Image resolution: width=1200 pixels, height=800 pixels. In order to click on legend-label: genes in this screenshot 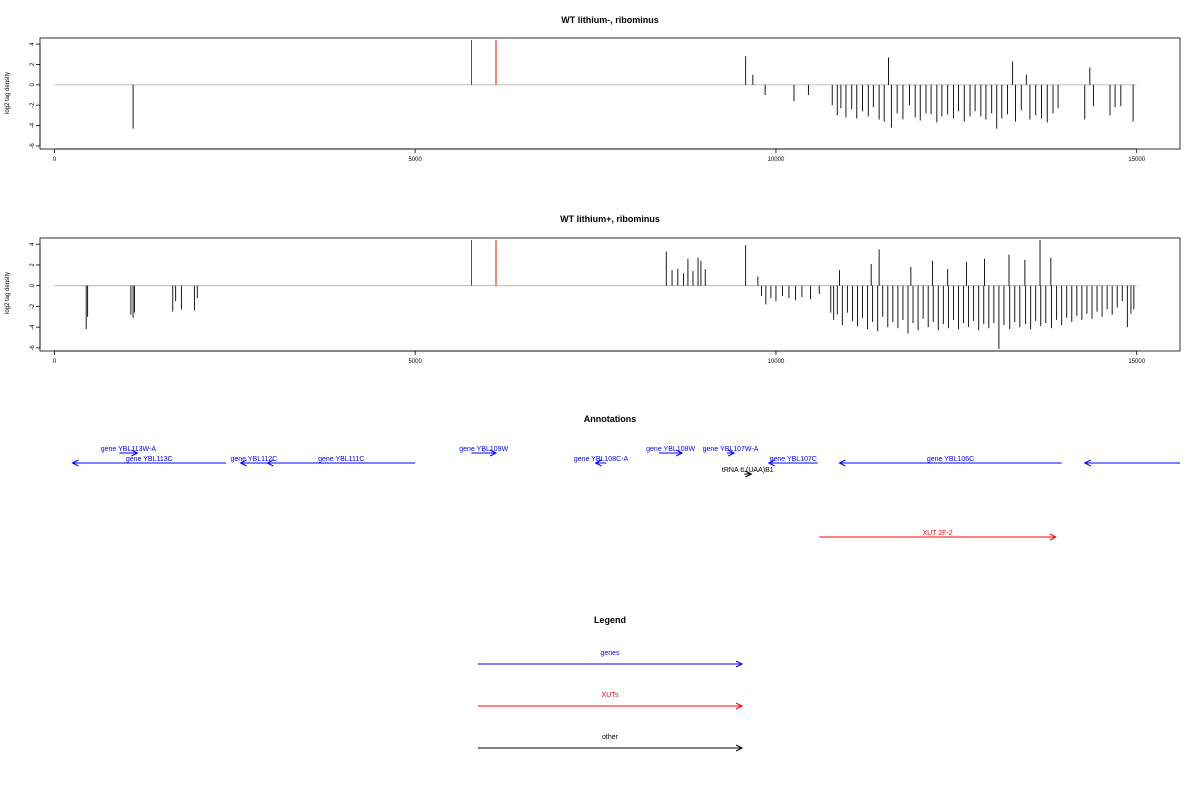, I will do `click(610, 653)`.